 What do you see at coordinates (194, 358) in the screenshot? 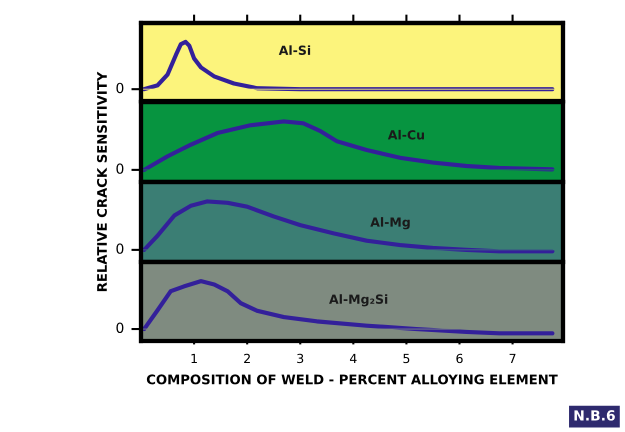
I see `x-tick-label: 1` at bounding box center [194, 358].